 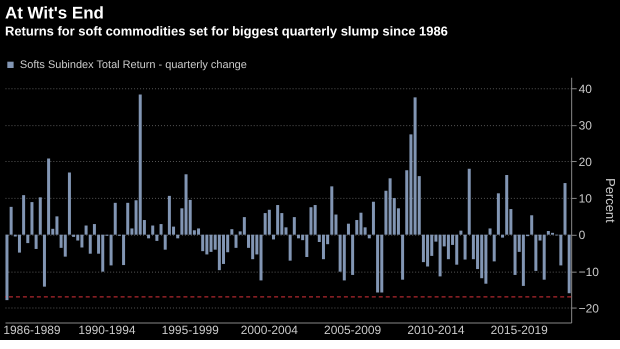 I want to click on y-tick-label: −20, so click(x=589, y=308).